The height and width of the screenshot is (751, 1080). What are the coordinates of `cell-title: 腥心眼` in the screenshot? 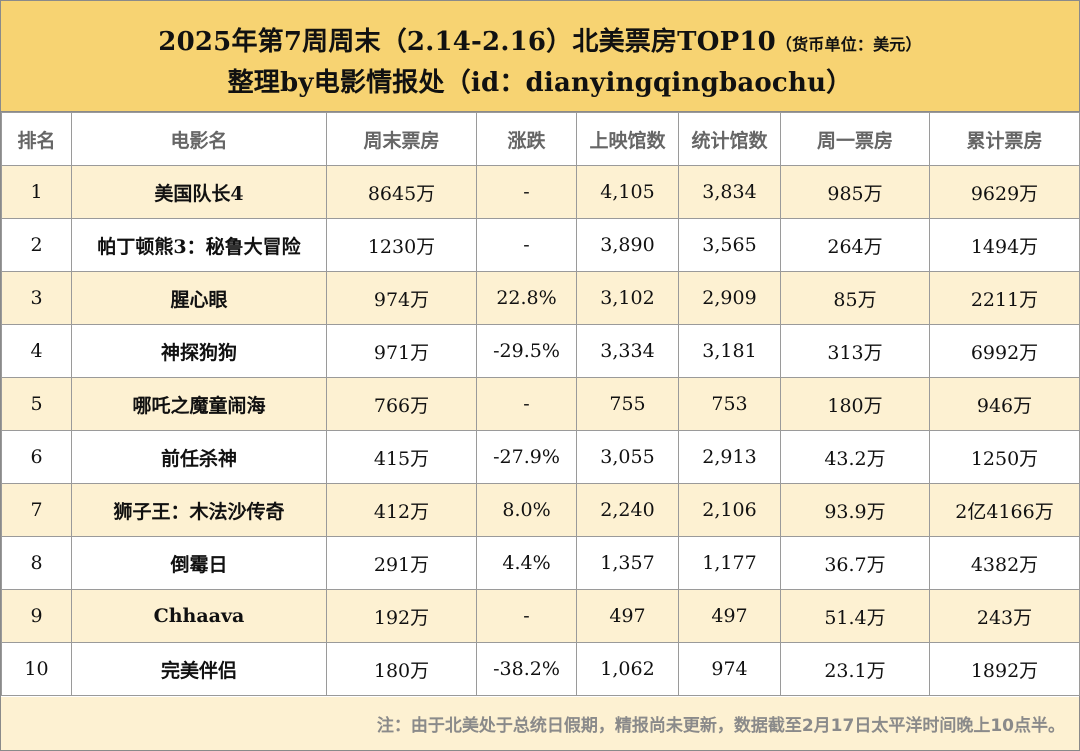 It's located at (199, 298).